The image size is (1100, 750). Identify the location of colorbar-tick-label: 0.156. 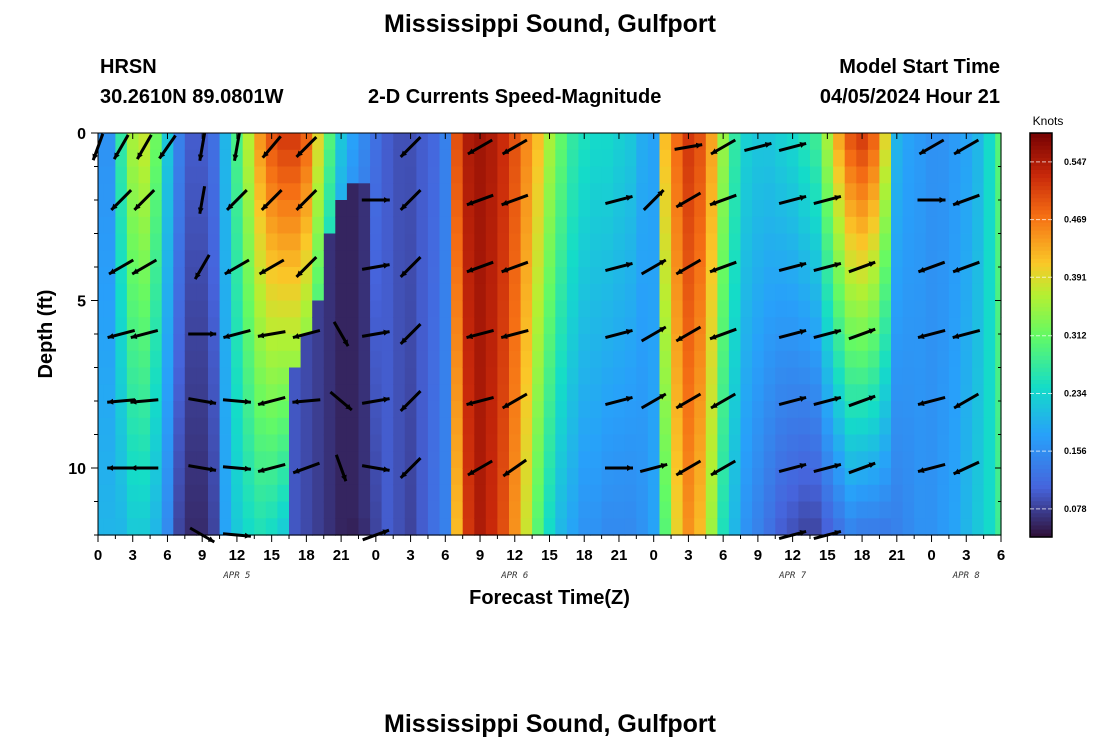
(1075, 451).